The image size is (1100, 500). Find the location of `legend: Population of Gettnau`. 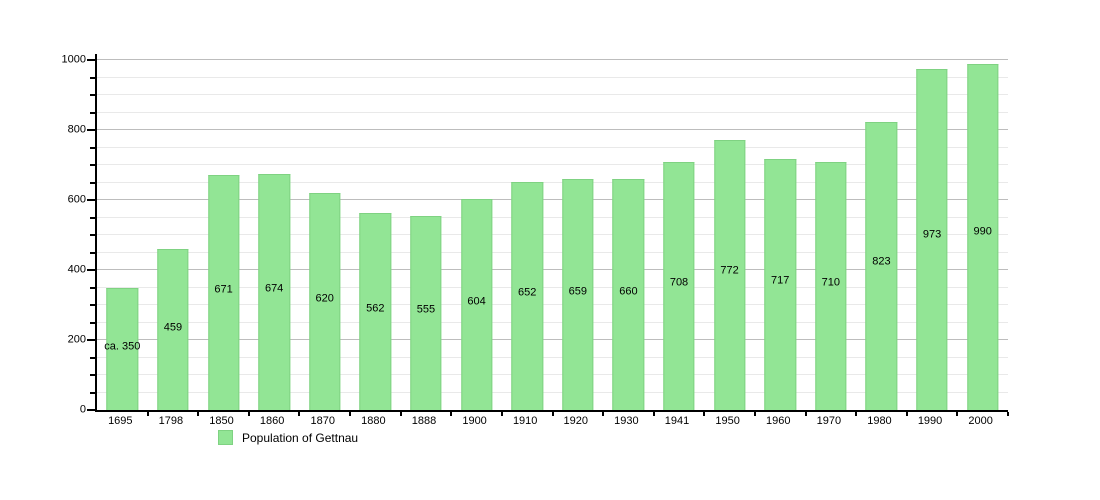

legend: Population of Gettnau is located at coordinates (288, 437).